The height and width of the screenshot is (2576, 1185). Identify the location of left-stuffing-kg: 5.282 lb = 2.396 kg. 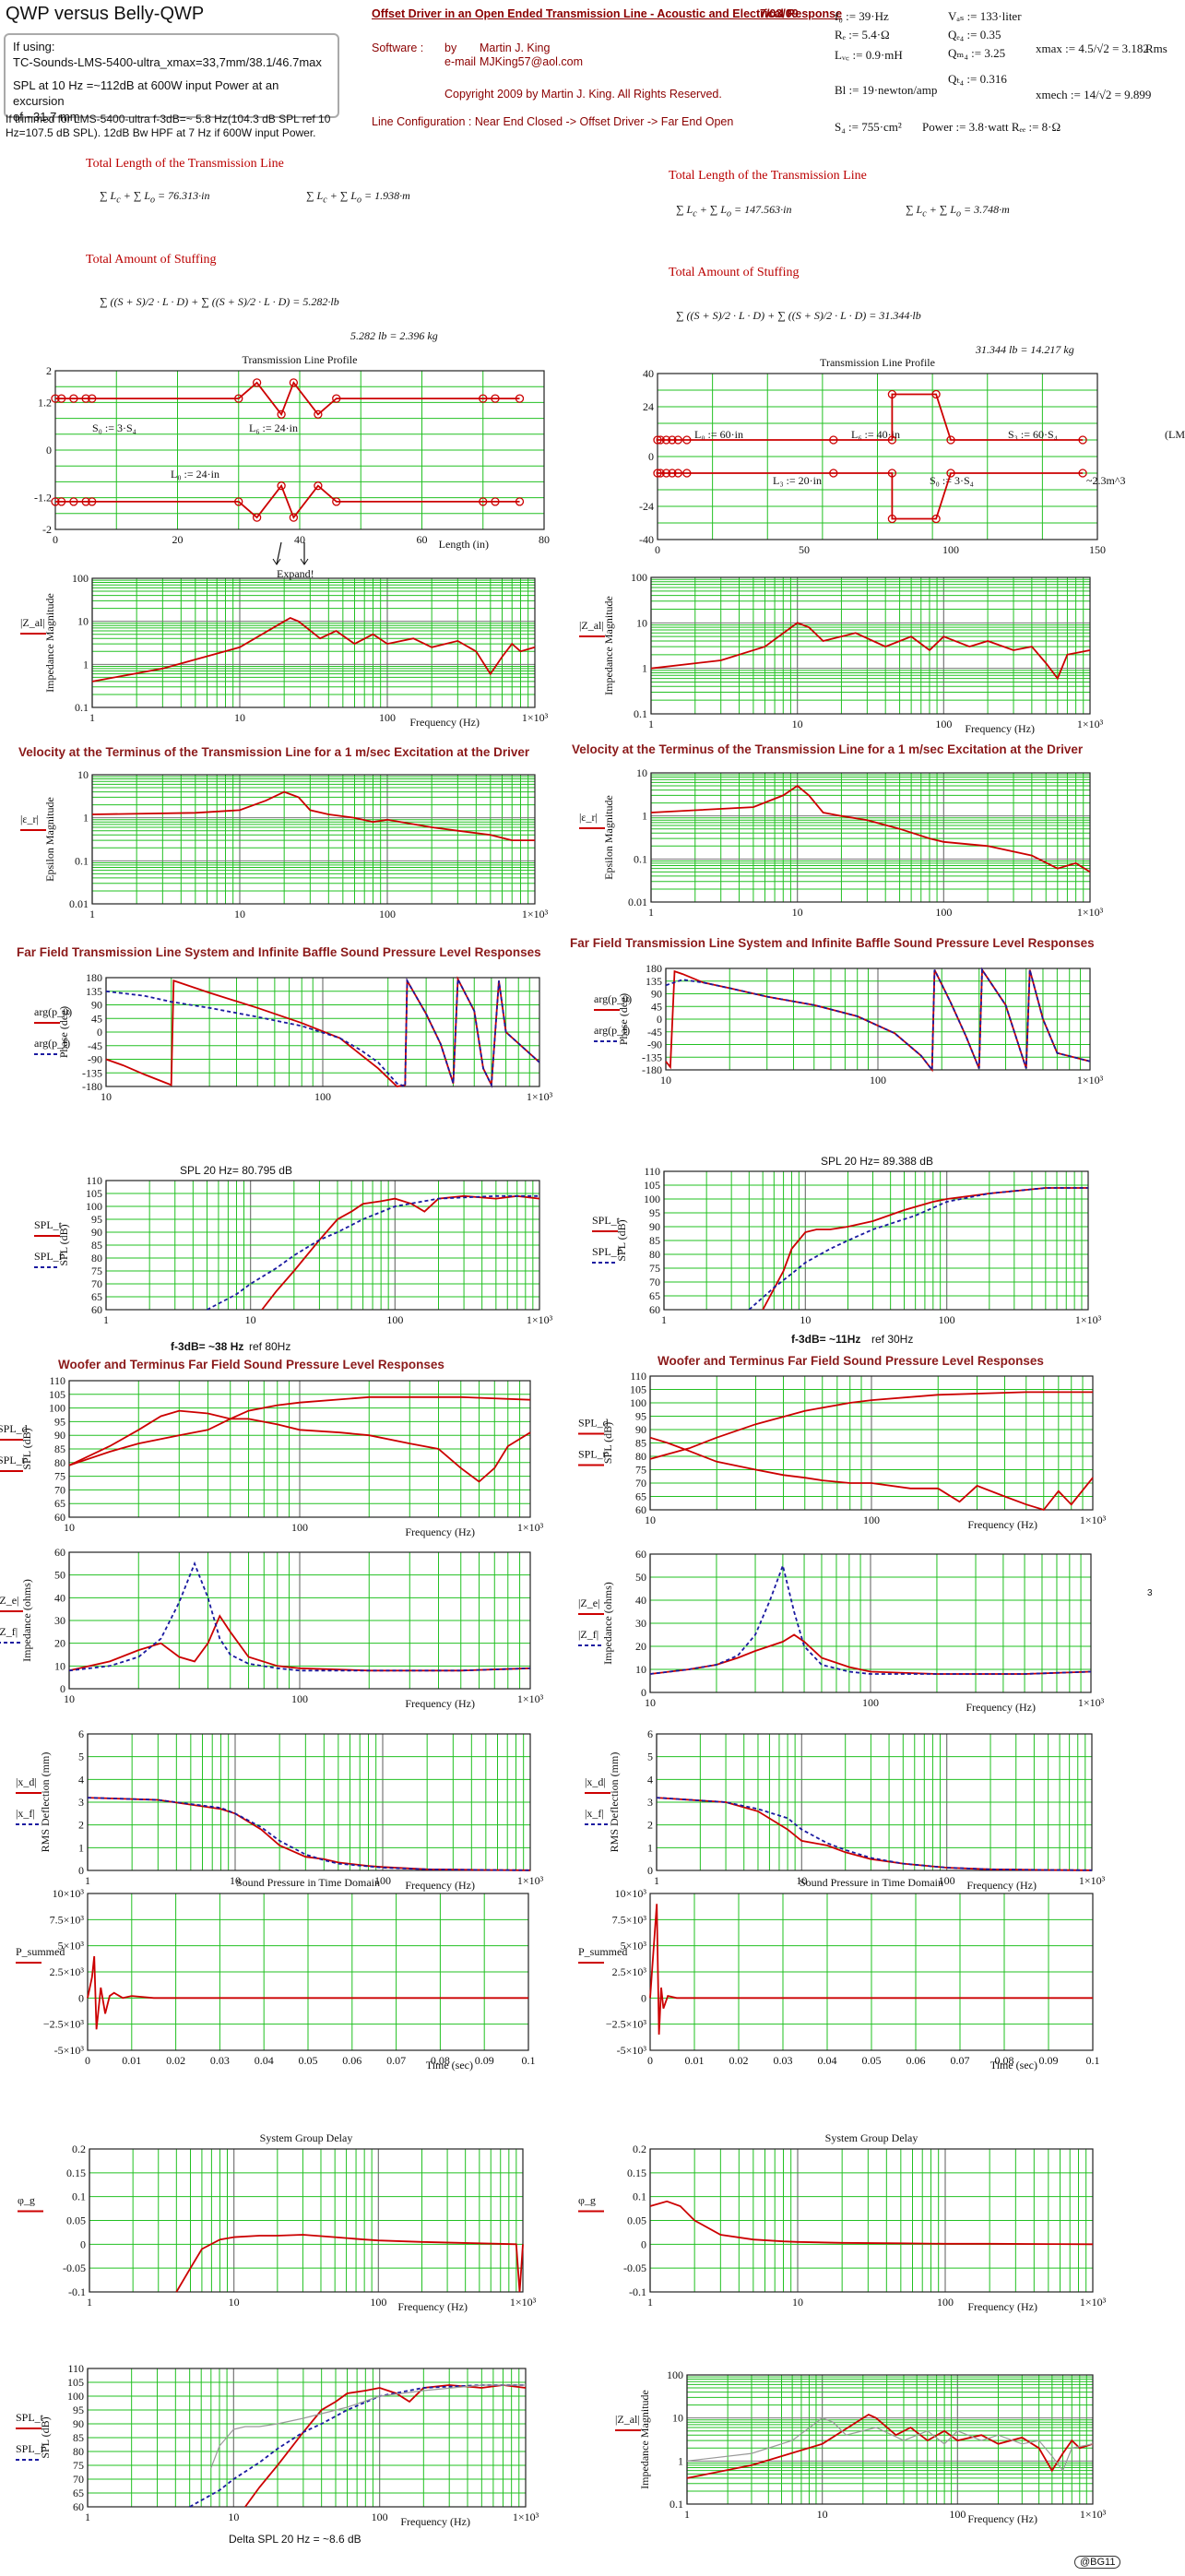
(394, 336).